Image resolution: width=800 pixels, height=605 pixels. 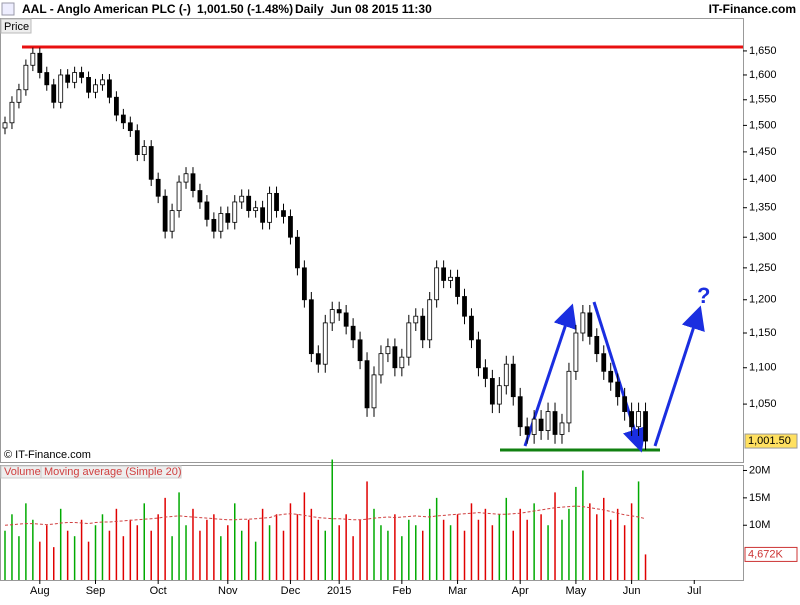 What do you see at coordinates (8, 9) in the screenshot?
I see `menu-icon` at bounding box center [8, 9].